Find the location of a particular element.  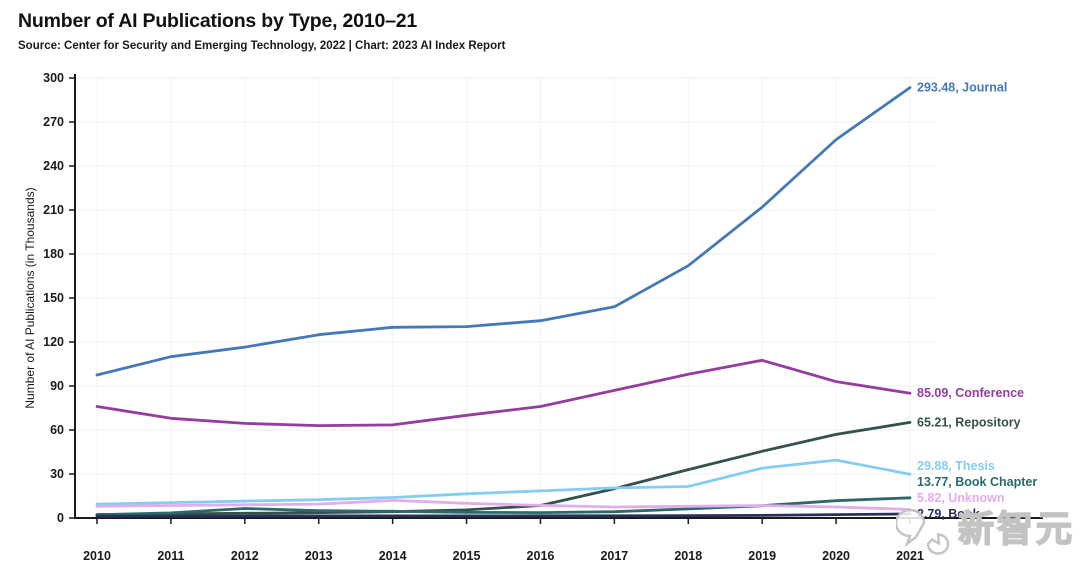

y-tick-label: 30 is located at coordinates (57, 474).